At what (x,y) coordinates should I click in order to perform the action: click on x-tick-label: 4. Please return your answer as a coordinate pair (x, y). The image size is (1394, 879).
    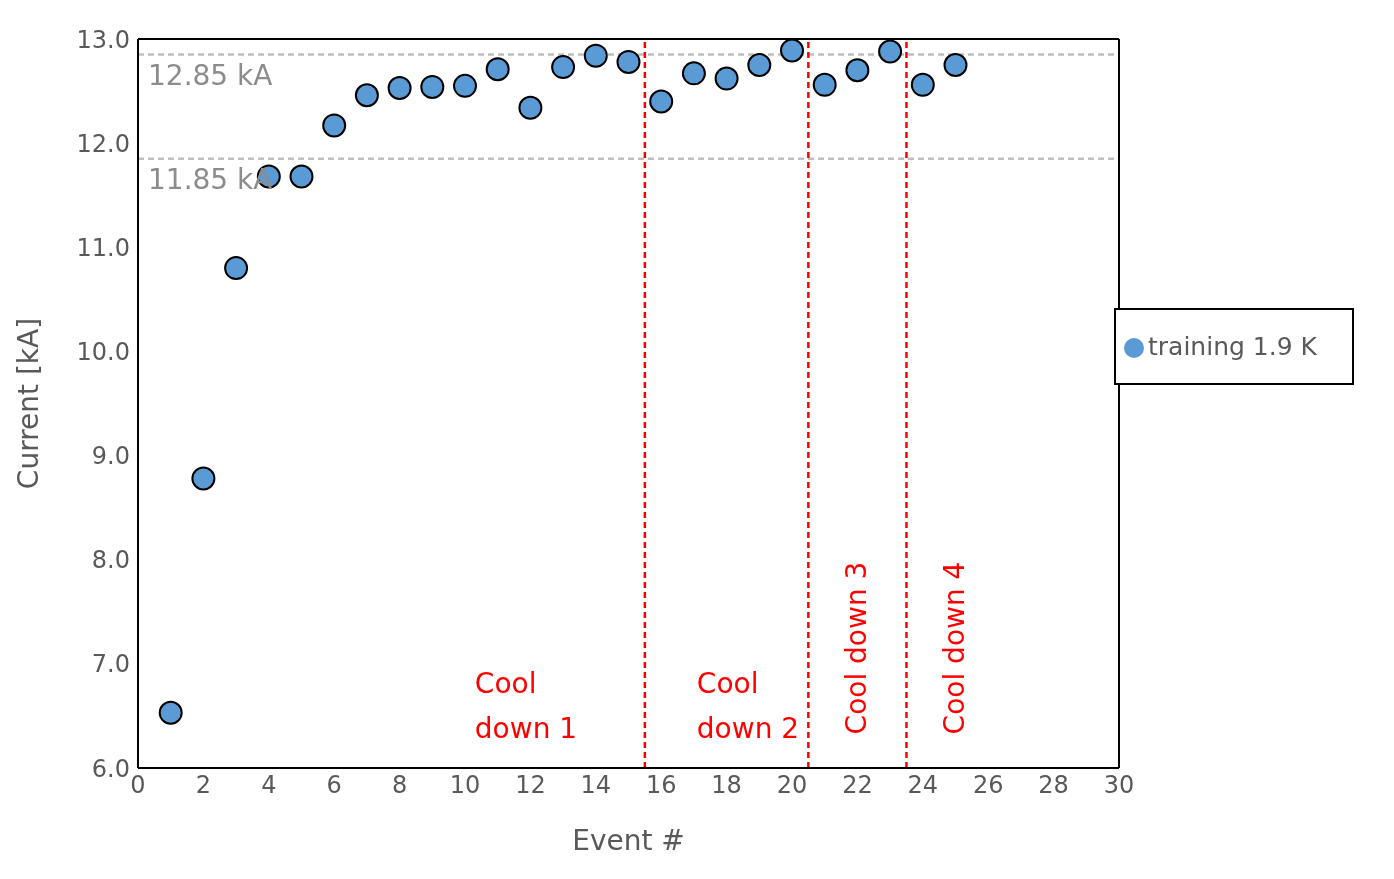
    Looking at the image, I should click on (269, 785).